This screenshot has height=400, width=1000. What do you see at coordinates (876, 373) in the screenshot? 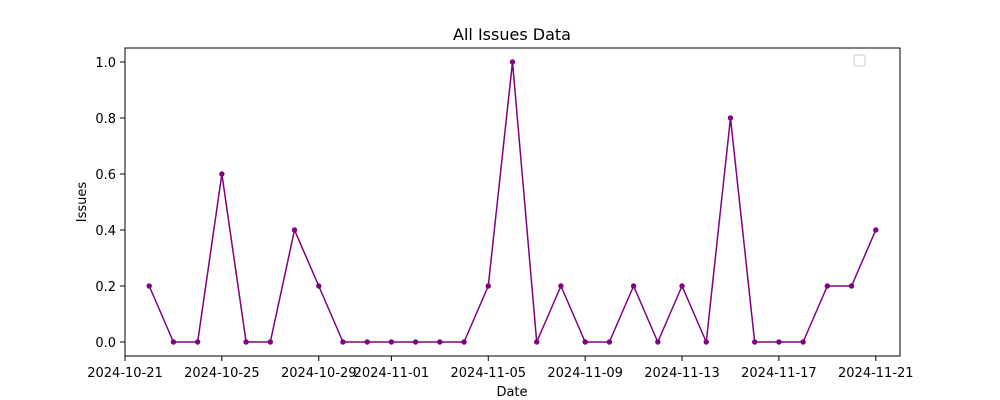
I see `x-tick-label: 2024-11-21` at bounding box center [876, 373].